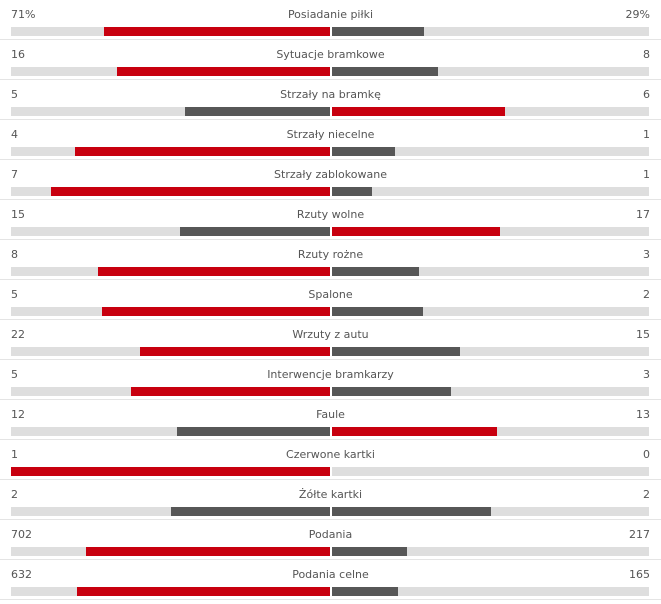 The image size is (661, 604). What do you see at coordinates (330, 494) in the screenshot?
I see `stat-name: Żółte kartki` at bounding box center [330, 494].